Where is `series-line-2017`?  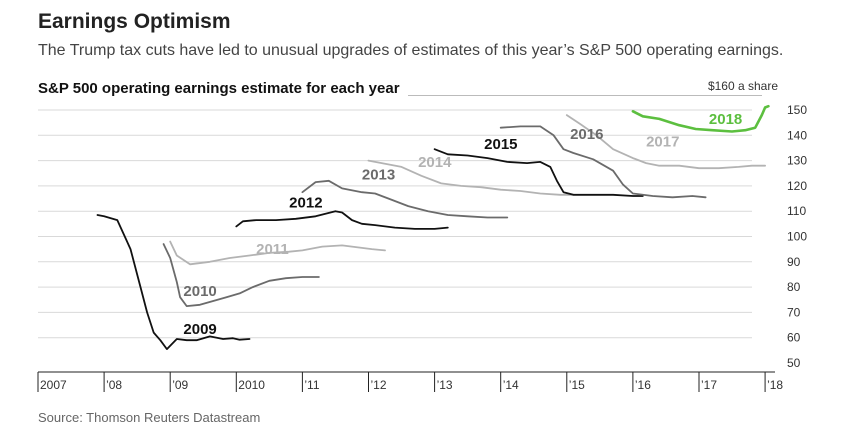 series-line-2017 is located at coordinates (665, 142).